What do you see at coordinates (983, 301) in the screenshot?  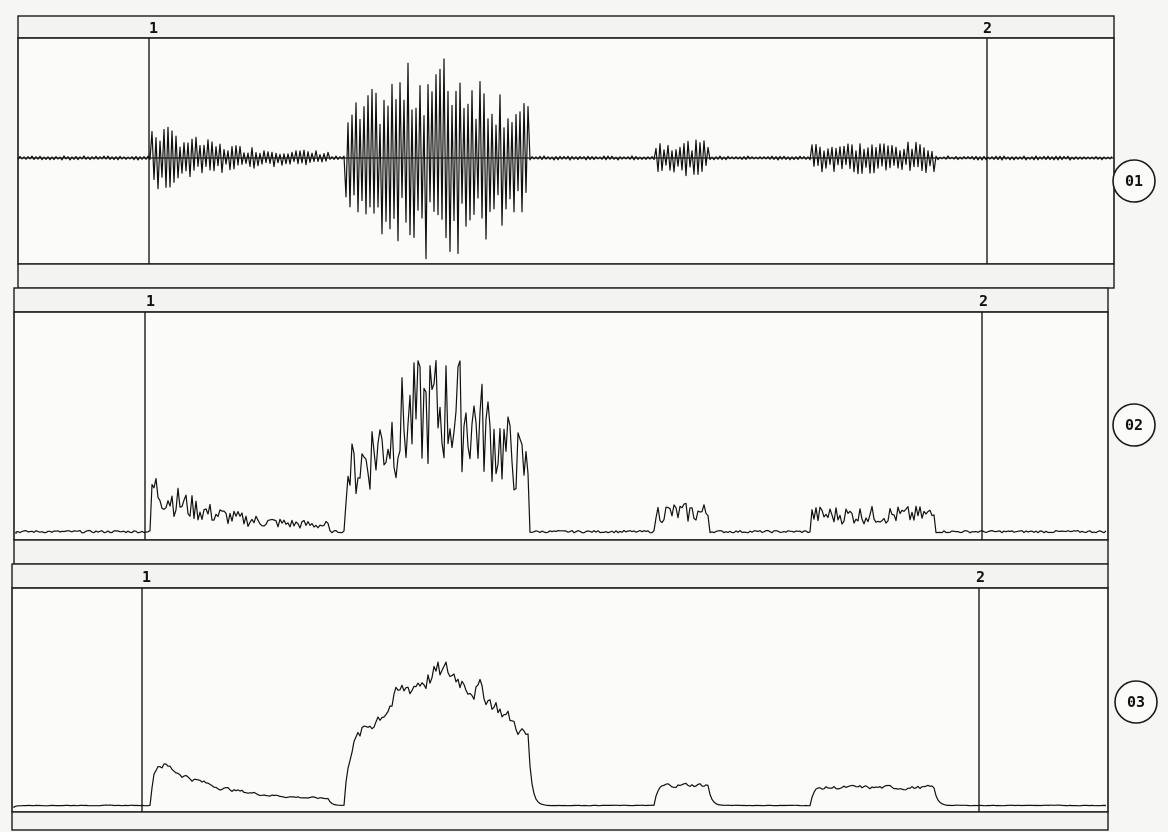 I see `panel-02-marker-end-label: 2` at bounding box center [983, 301].